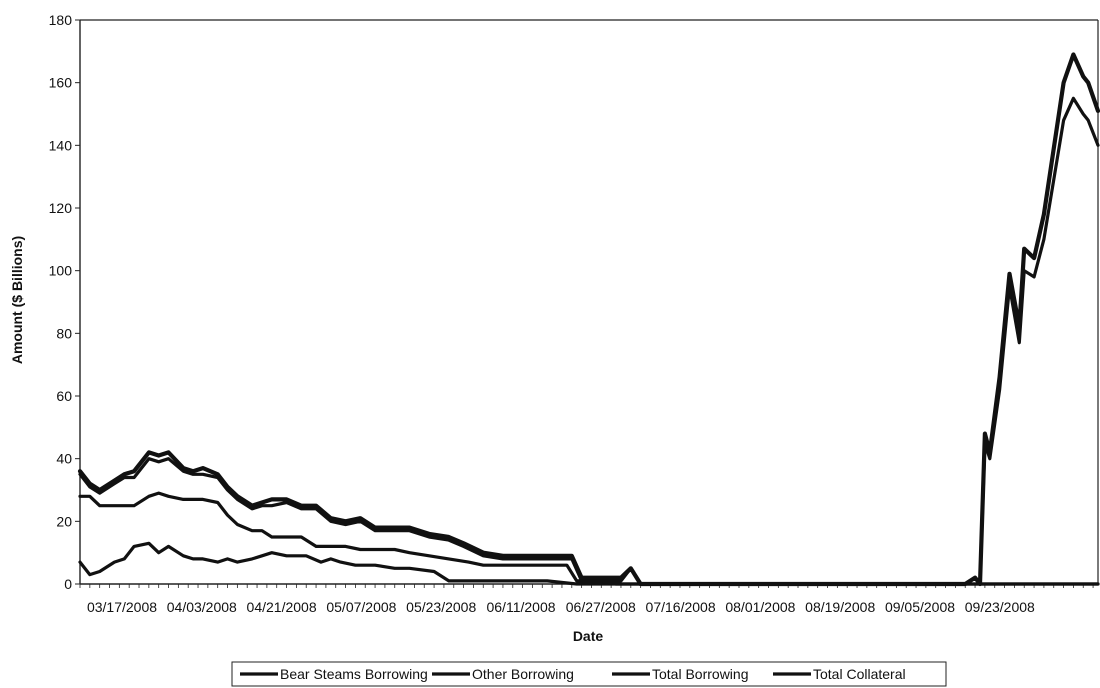 Image resolution: width=1100 pixels, height=688 pixels. Describe the element at coordinates (64, 521) in the screenshot. I see `y-tick-label: 20` at that location.